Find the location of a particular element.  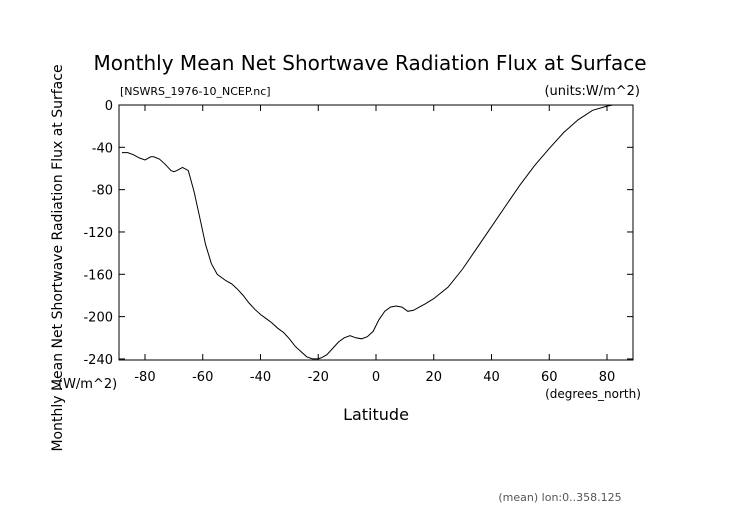

x-tick-label: 40 is located at coordinates (491, 377).